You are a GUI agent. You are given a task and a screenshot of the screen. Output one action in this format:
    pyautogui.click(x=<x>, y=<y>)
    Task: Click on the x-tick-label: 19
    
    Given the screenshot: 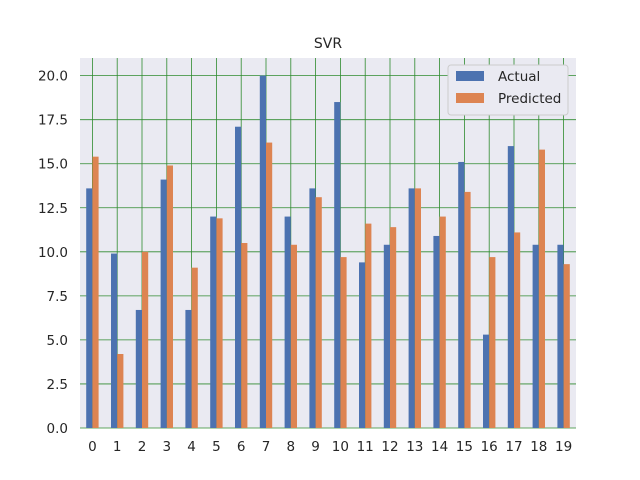 What is the action you would take?
    pyautogui.click(x=563, y=447)
    